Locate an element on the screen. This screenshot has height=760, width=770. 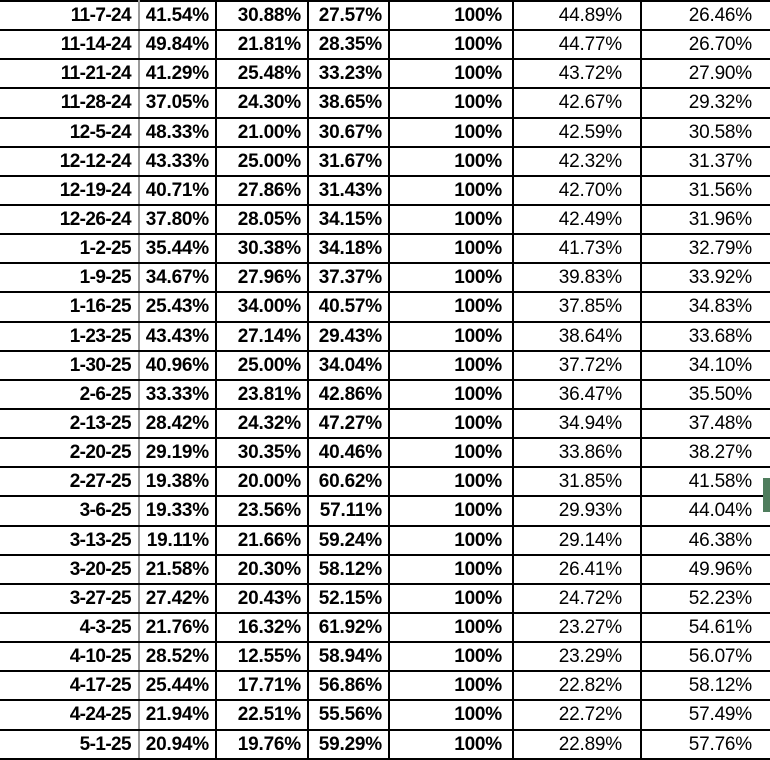
cell-pct-2: 21.66% is located at coordinates (262, 540).